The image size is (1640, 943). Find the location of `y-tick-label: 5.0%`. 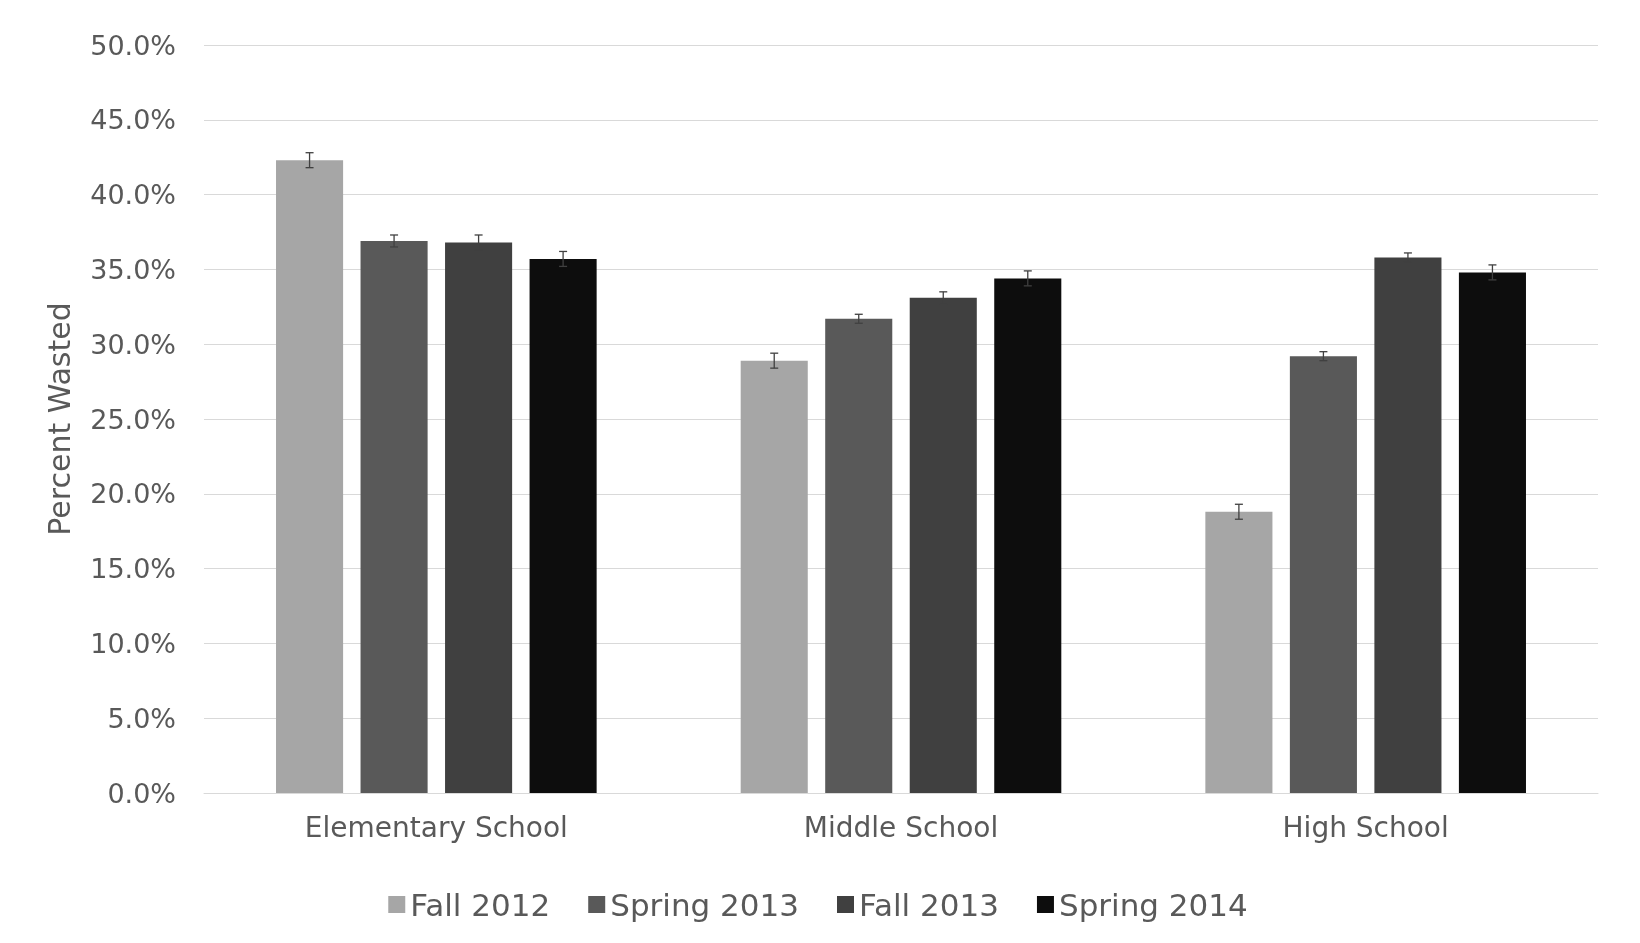

y-tick-label: 5.0% is located at coordinates (141, 718).